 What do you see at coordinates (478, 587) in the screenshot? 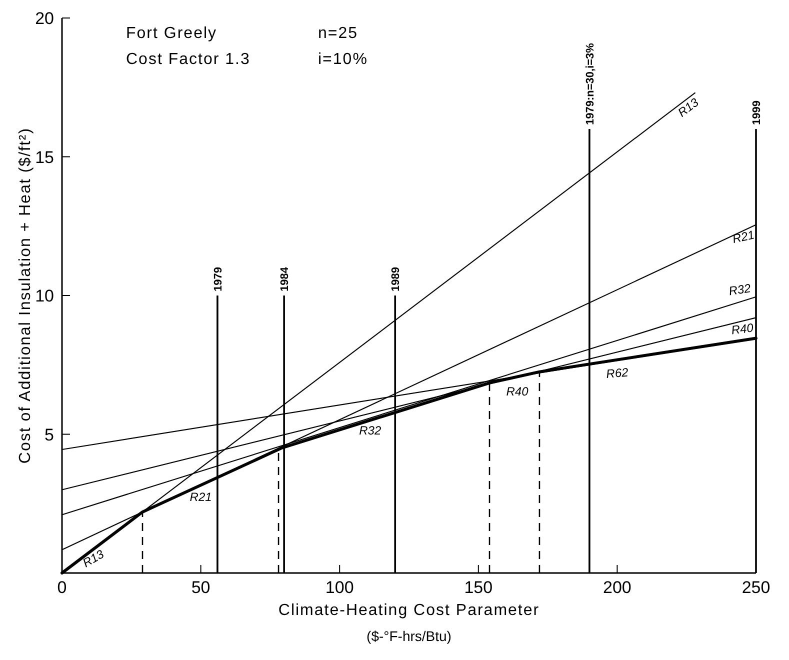
I see `x-tick-label: 150` at bounding box center [478, 587].